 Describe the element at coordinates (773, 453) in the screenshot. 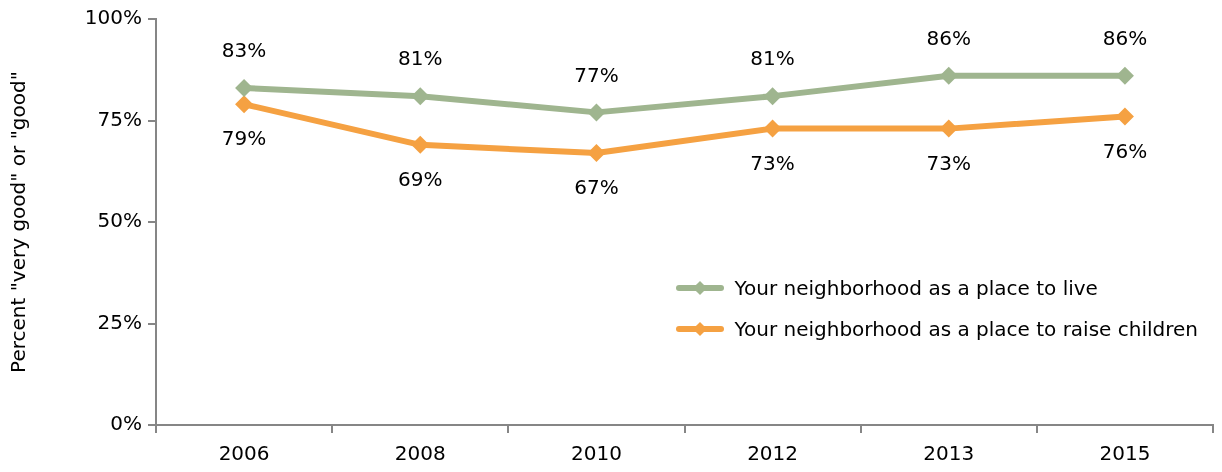

I see `x-tick-label: 2012` at that location.